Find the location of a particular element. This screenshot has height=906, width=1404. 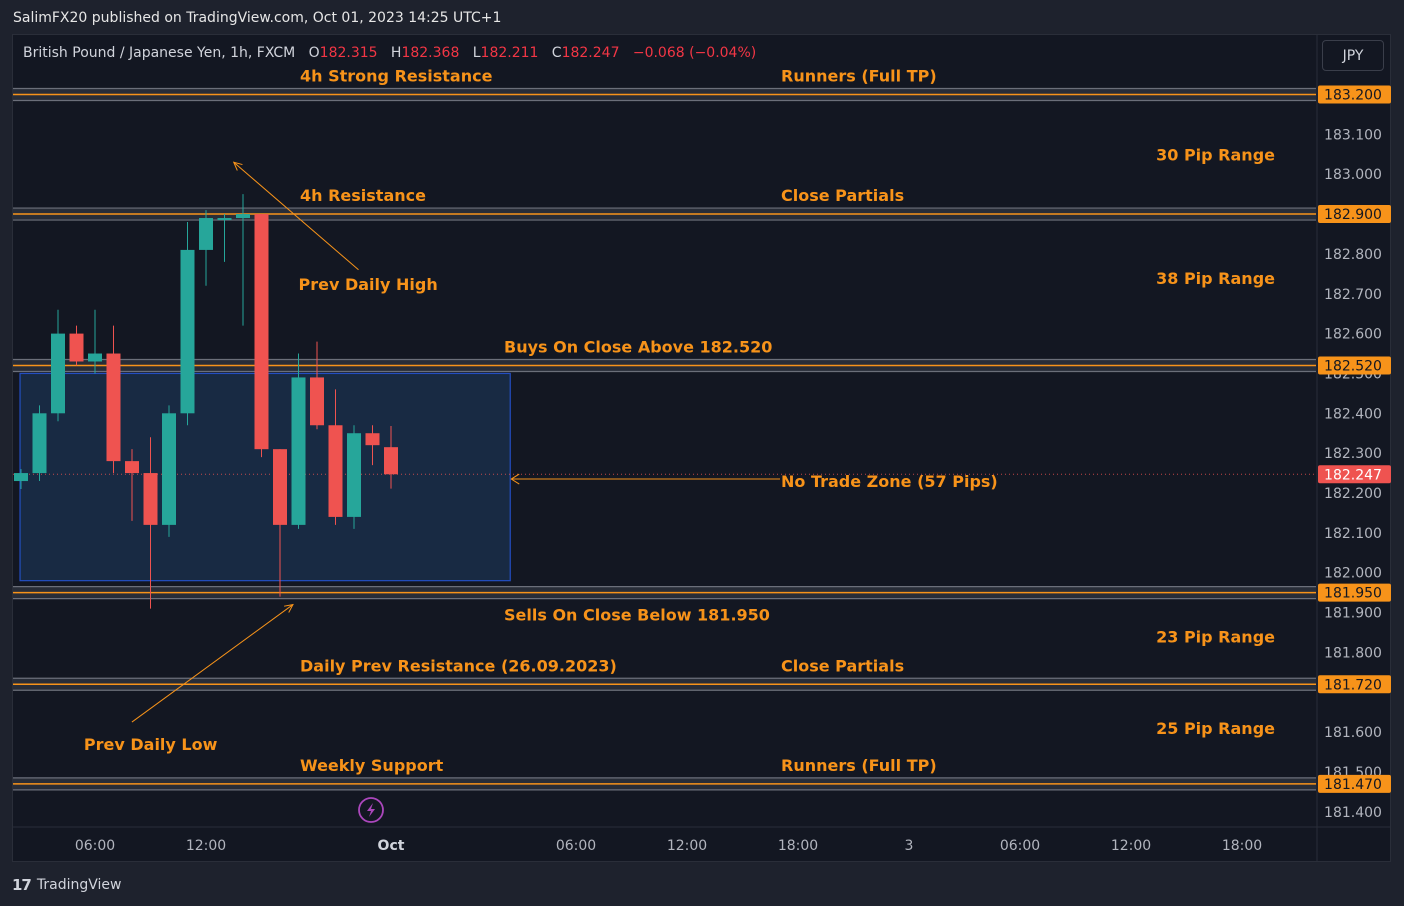

legend-open: 182.315 is located at coordinates (348, 53).